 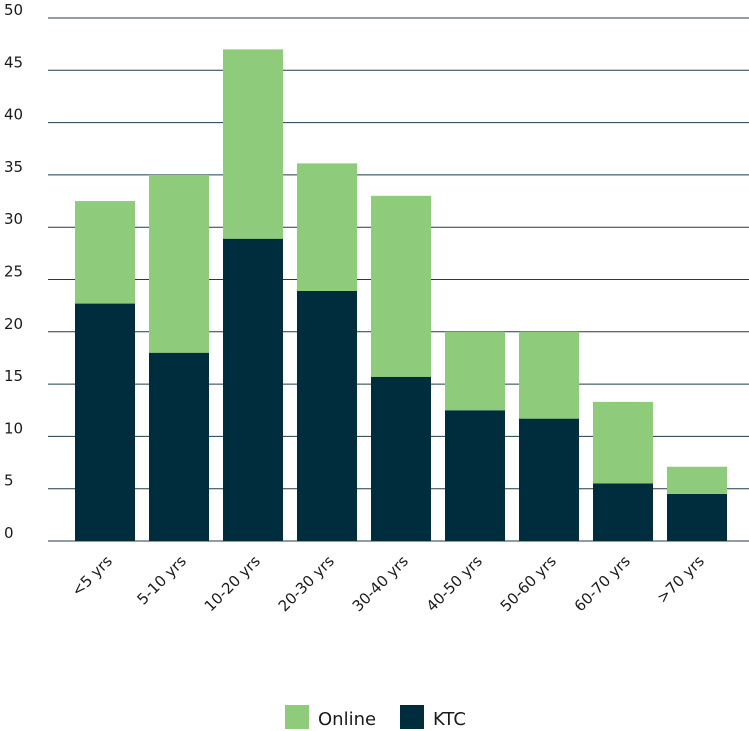 What do you see at coordinates (161, 580) in the screenshot?
I see `x-tick-label: 5-10 yrs` at bounding box center [161, 580].